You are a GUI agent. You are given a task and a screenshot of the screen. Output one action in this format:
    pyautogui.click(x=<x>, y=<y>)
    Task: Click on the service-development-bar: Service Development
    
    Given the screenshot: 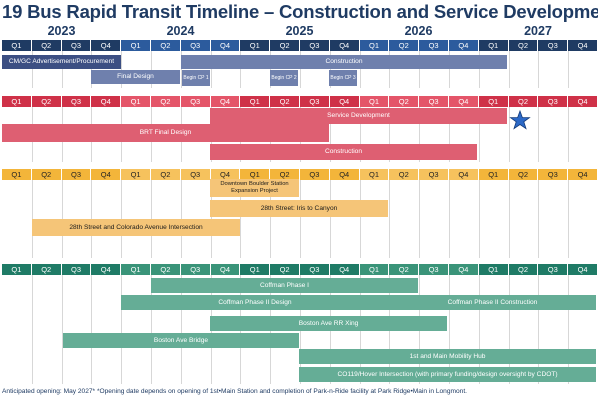 What is the action you would take?
    pyautogui.click(x=358, y=116)
    